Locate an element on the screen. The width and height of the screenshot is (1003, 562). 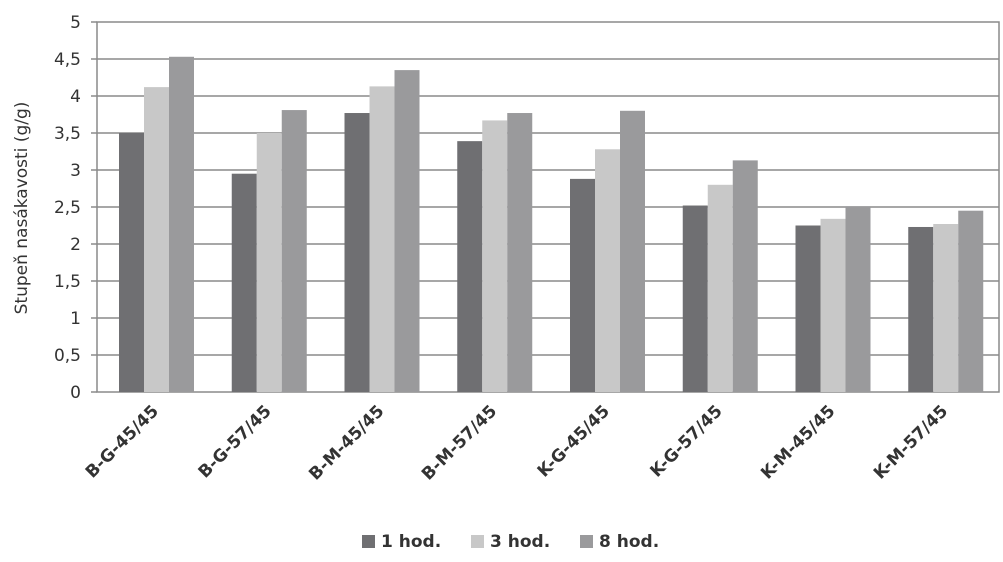
y-tick-label: 5 is located at coordinates (75, 23).